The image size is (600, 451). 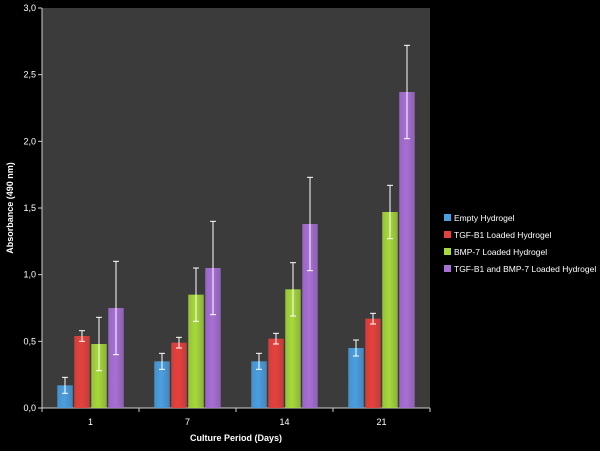 What do you see at coordinates (502, 235) in the screenshot?
I see `legend-label: TGF-B1 Loaded Hydrogel` at bounding box center [502, 235].